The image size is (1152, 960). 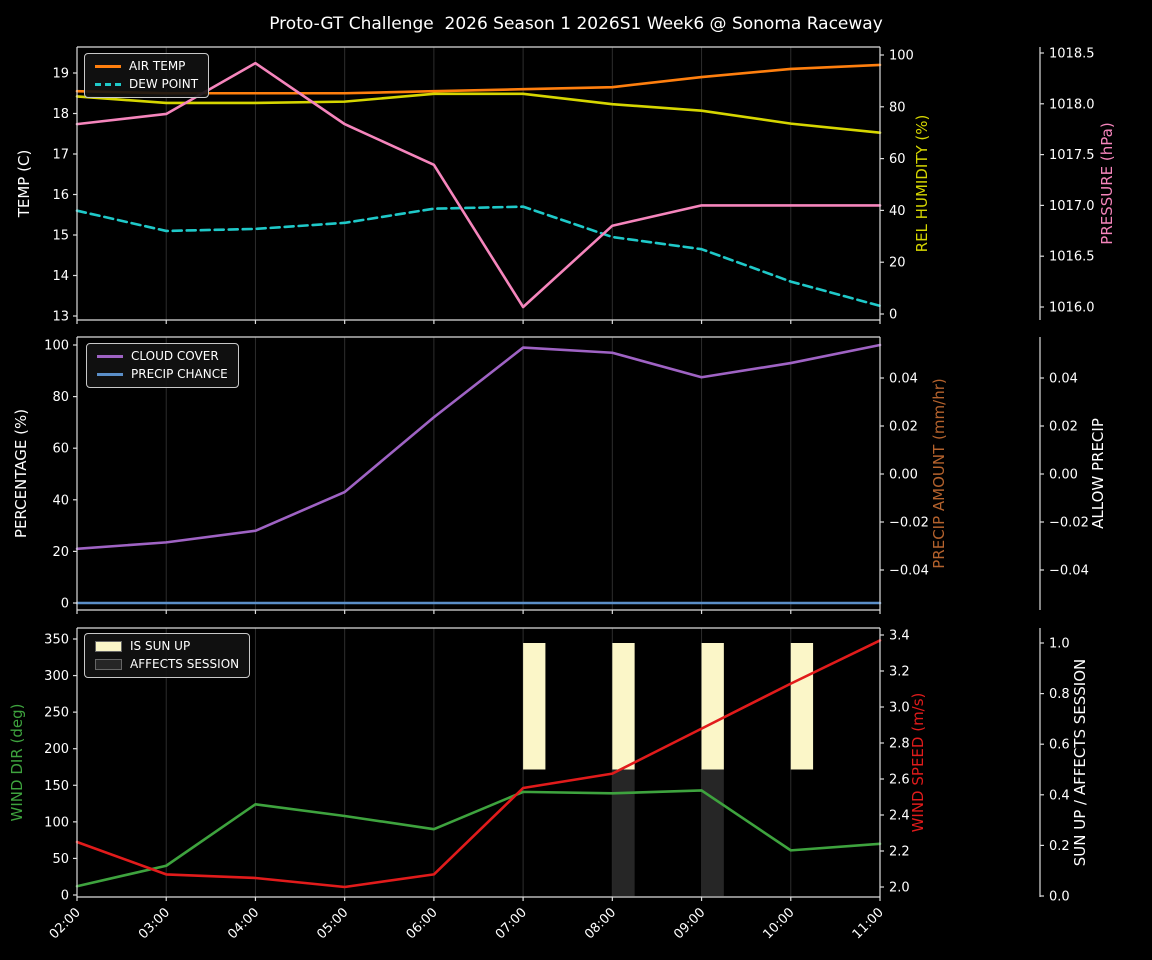 What do you see at coordinates (899, 852) in the screenshot?
I see `y-tick-label: 2.2` at bounding box center [899, 852].